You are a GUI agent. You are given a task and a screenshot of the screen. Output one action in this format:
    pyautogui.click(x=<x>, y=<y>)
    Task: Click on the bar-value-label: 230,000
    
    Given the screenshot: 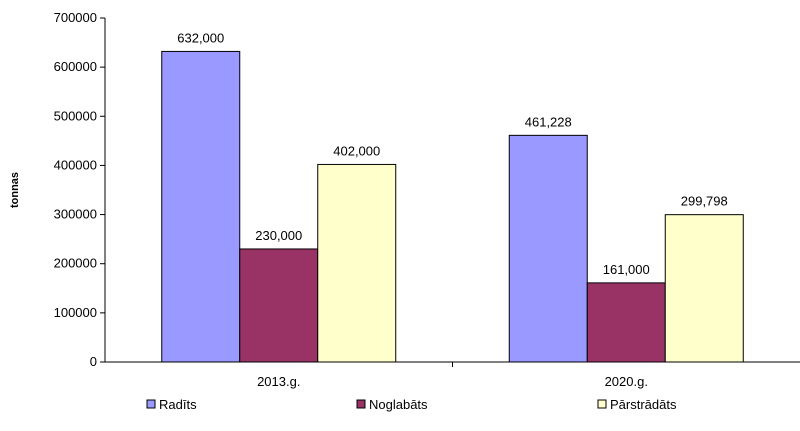 What is the action you would take?
    pyautogui.click(x=278, y=235)
    